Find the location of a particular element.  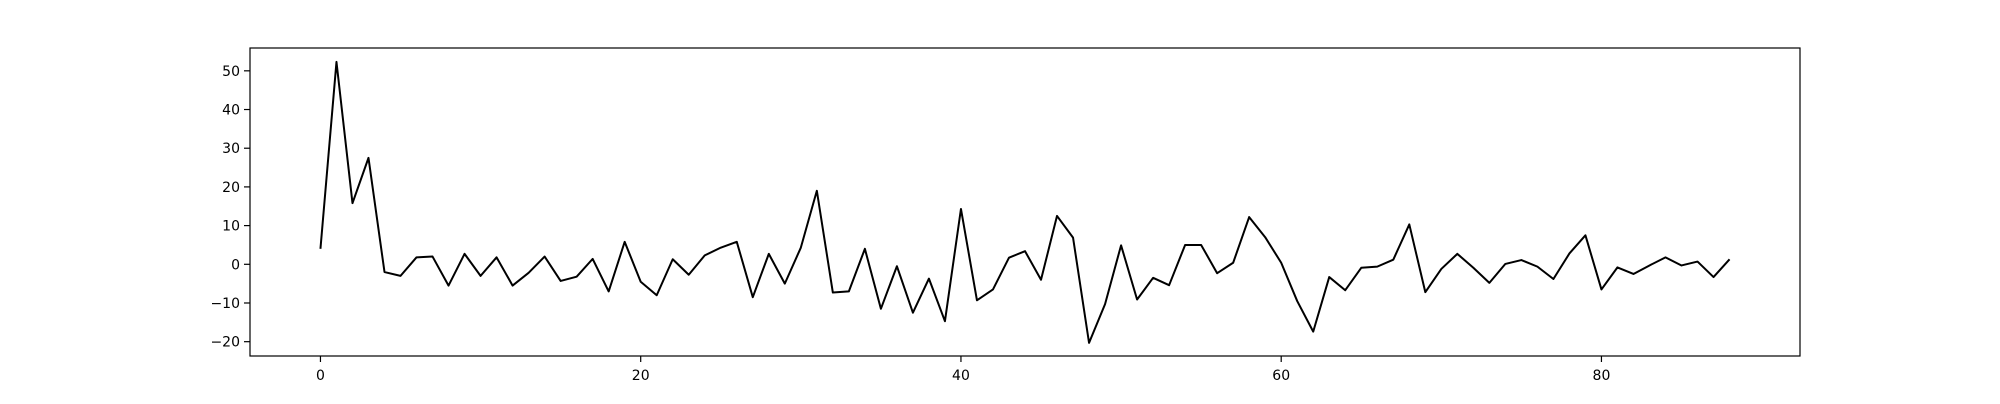

x-tick-label: 20 is located at coordinates (641, 376).